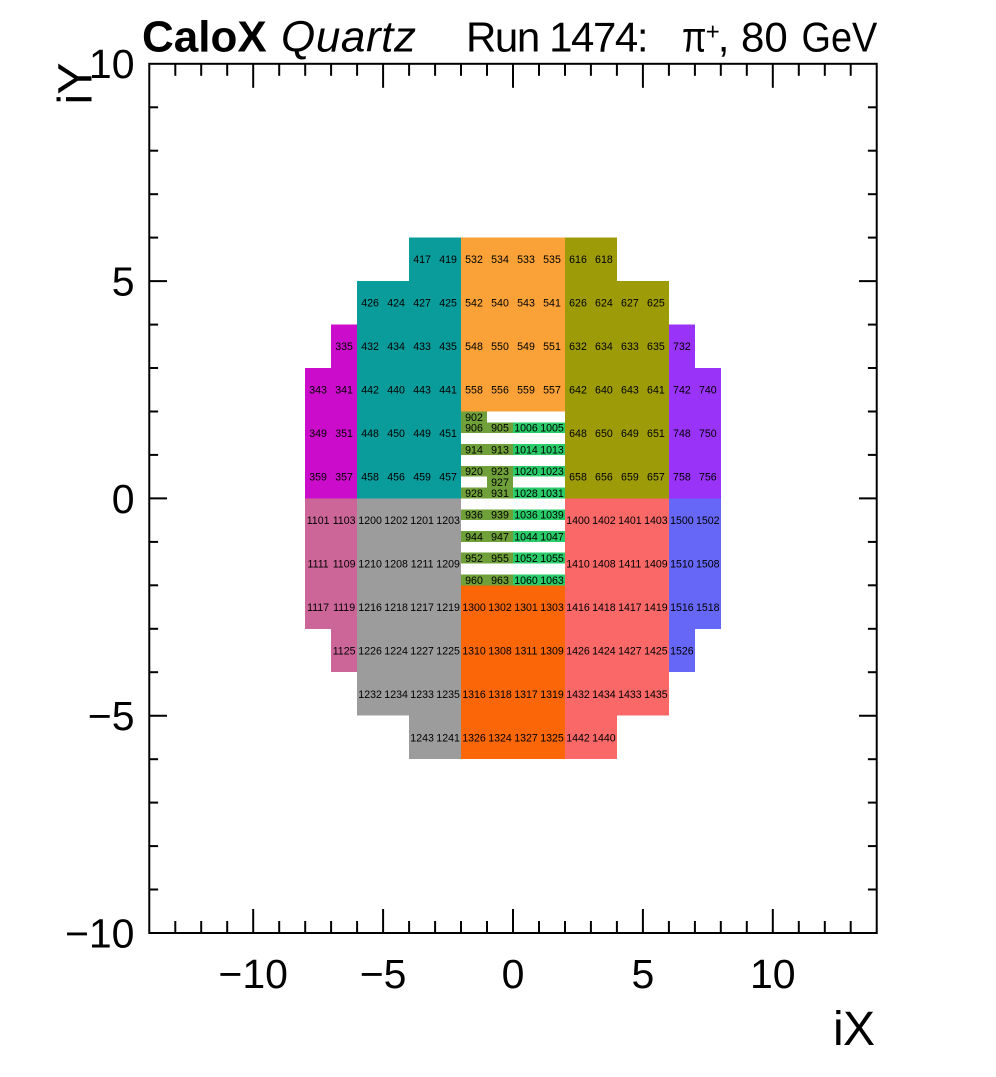  Describe the element at coordinates (474, 260) in the screenshot. I see `svg-text: 532` at that location.